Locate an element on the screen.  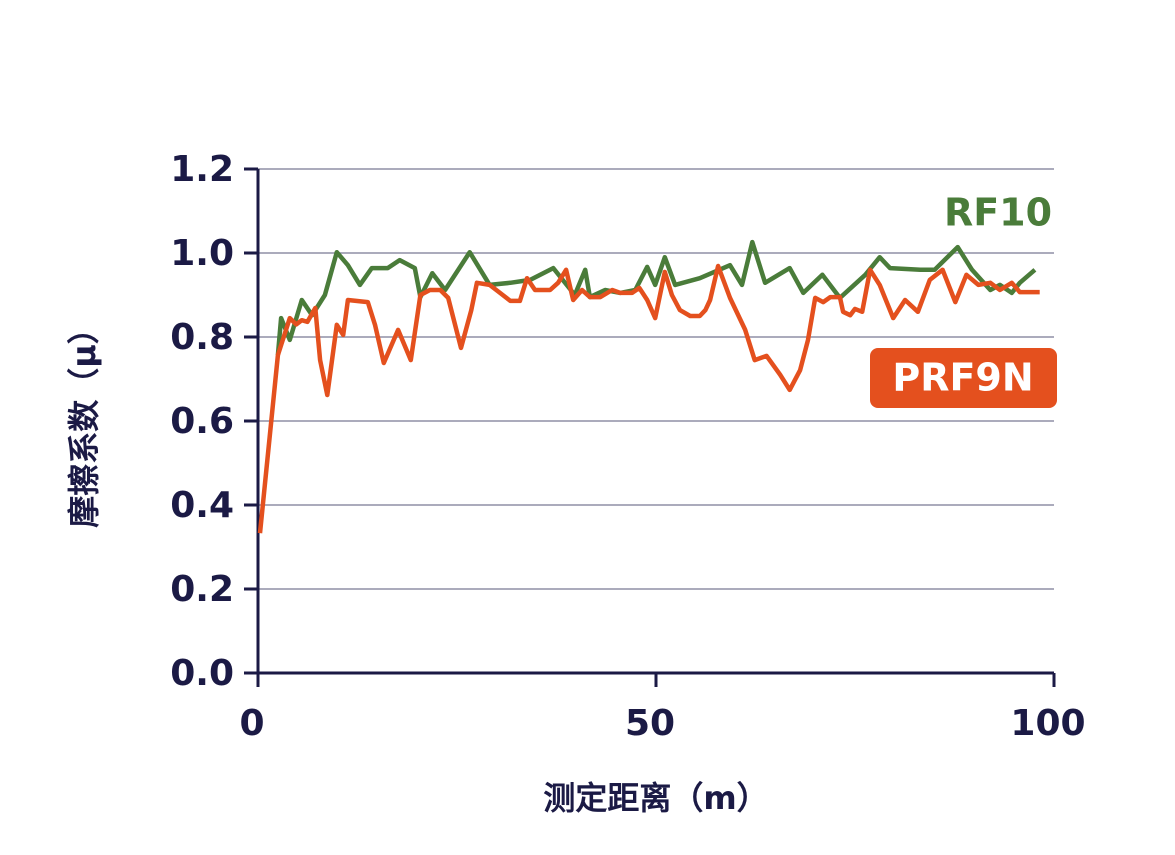
y-tick-label: 0.0 is located at coordinates (202, 673).